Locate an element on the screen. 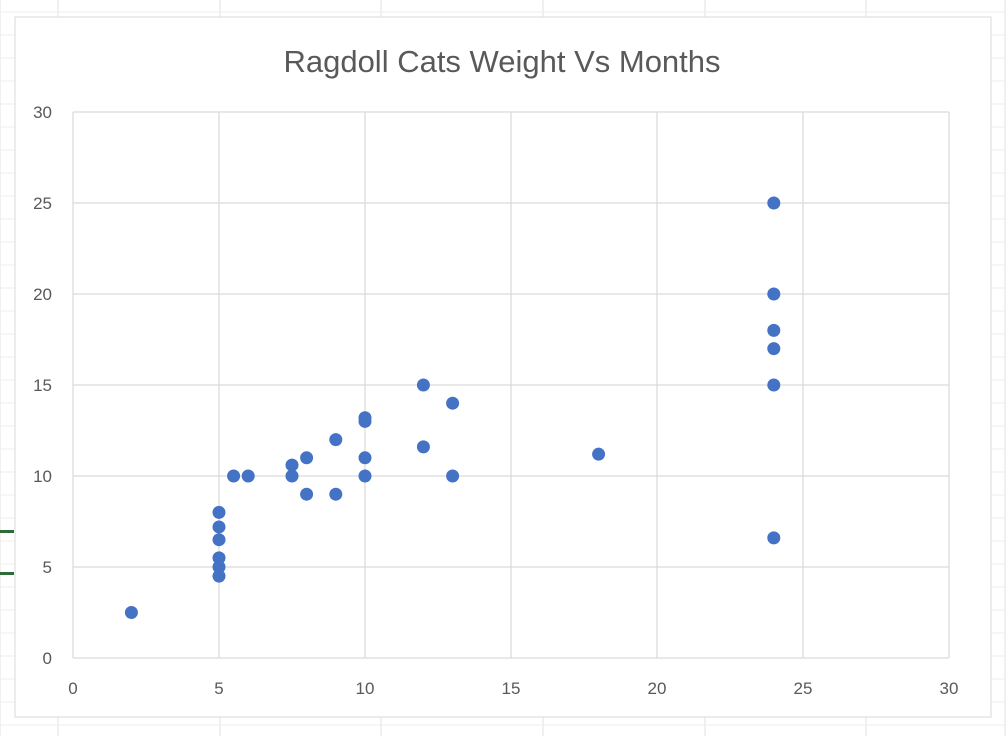  y-tick-label: 30 is located at coordinates (42, 112).